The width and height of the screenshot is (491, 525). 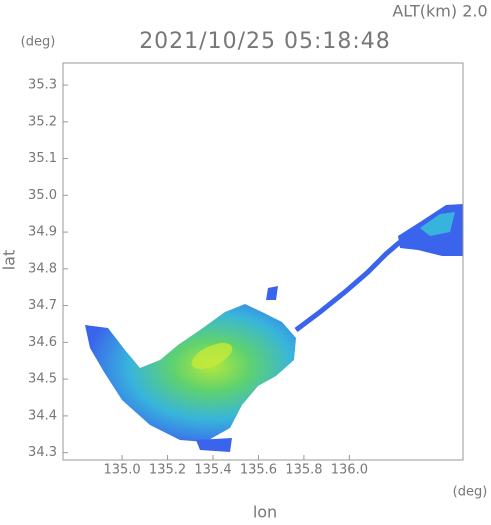 I want to click on y-unit: (deg), so click(x=38, y=42).